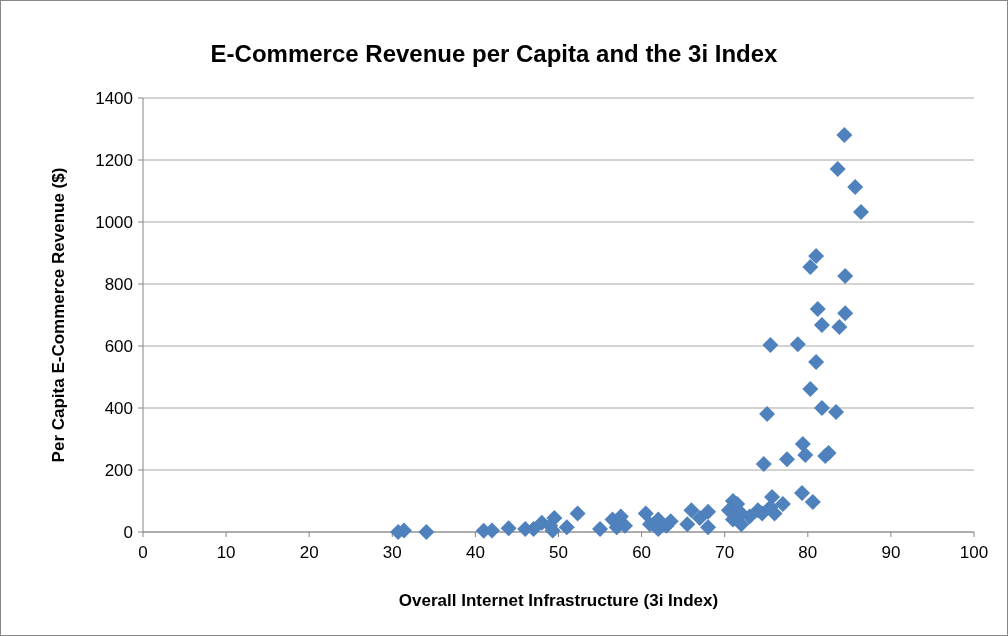  I want to click on x-tick-label: 30, so click(392, 552).